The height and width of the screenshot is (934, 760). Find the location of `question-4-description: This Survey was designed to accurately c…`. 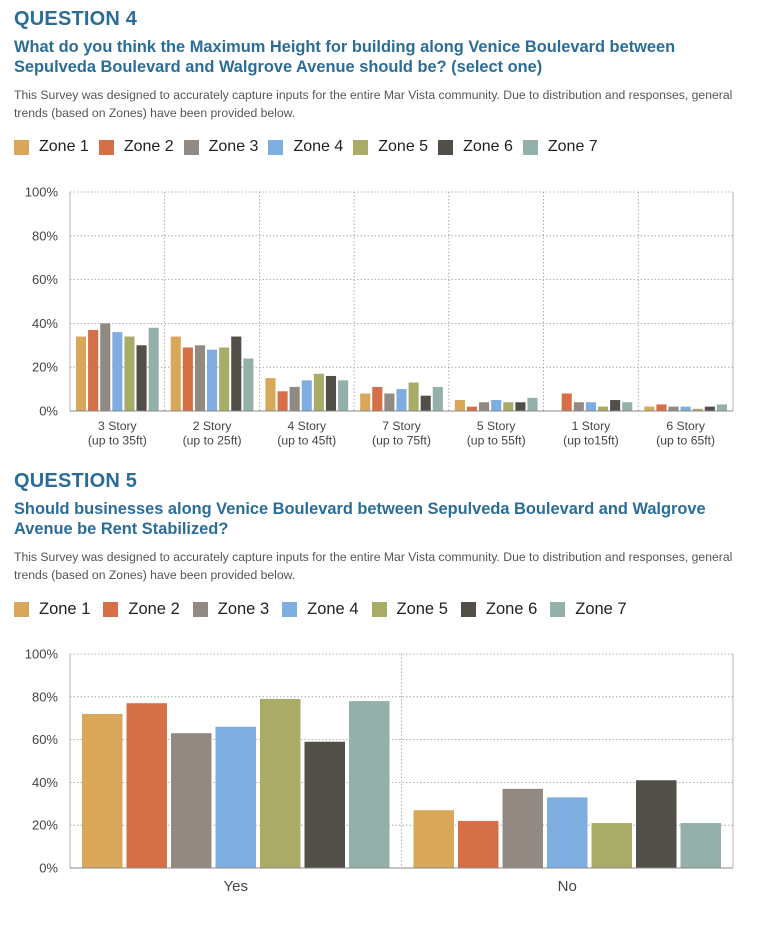

question-4-description: This Survey was designed to accurately c… is located at coordinates (373, 104).